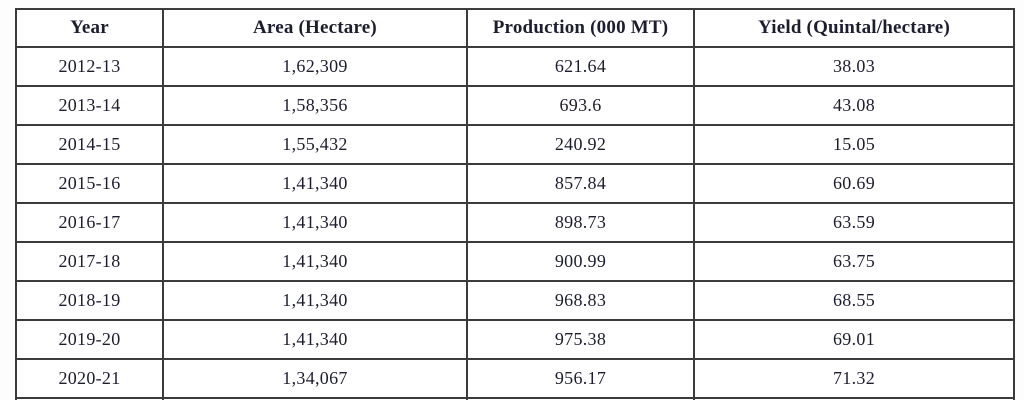  What do you see at coordinates (89, 339) in the screenshot?
I see `year-cell: 2019-20` at bounding box center [89, 339].